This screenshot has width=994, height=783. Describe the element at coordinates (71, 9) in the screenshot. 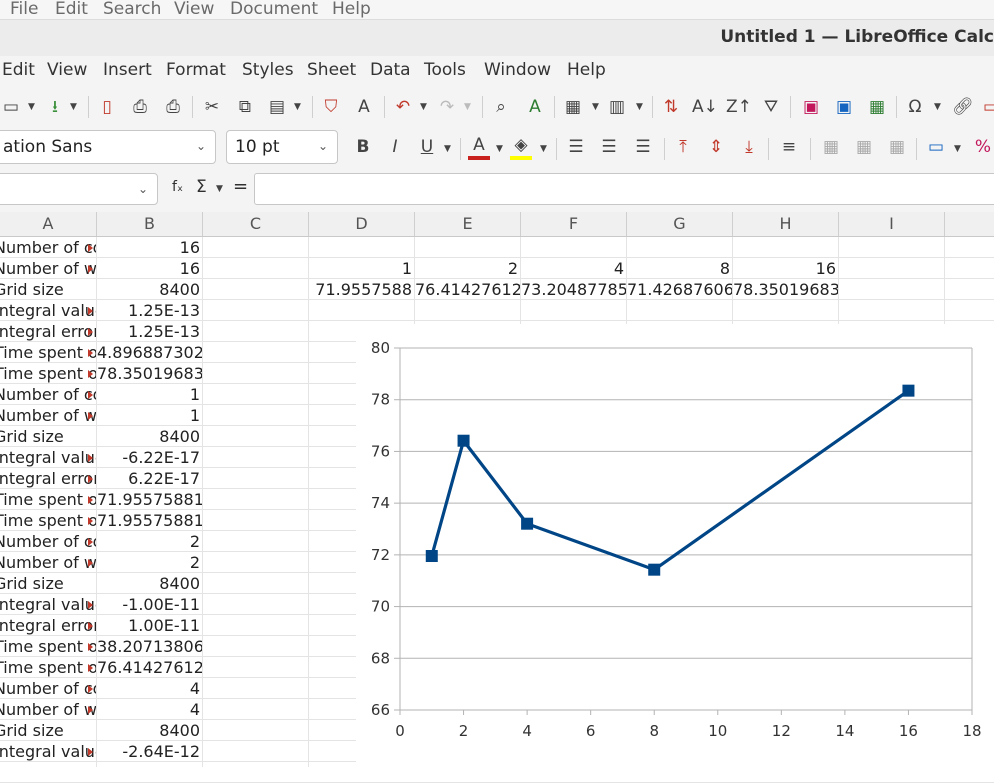

I see `global-menu-edit: Edit` at that location.